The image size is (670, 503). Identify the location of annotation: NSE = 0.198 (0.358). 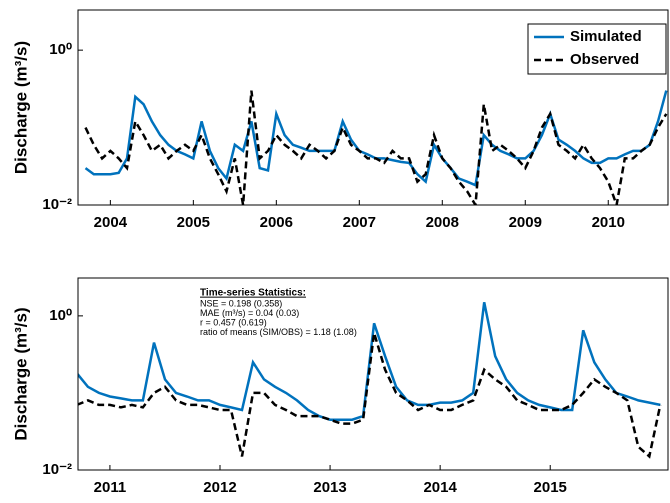
(241, 303).